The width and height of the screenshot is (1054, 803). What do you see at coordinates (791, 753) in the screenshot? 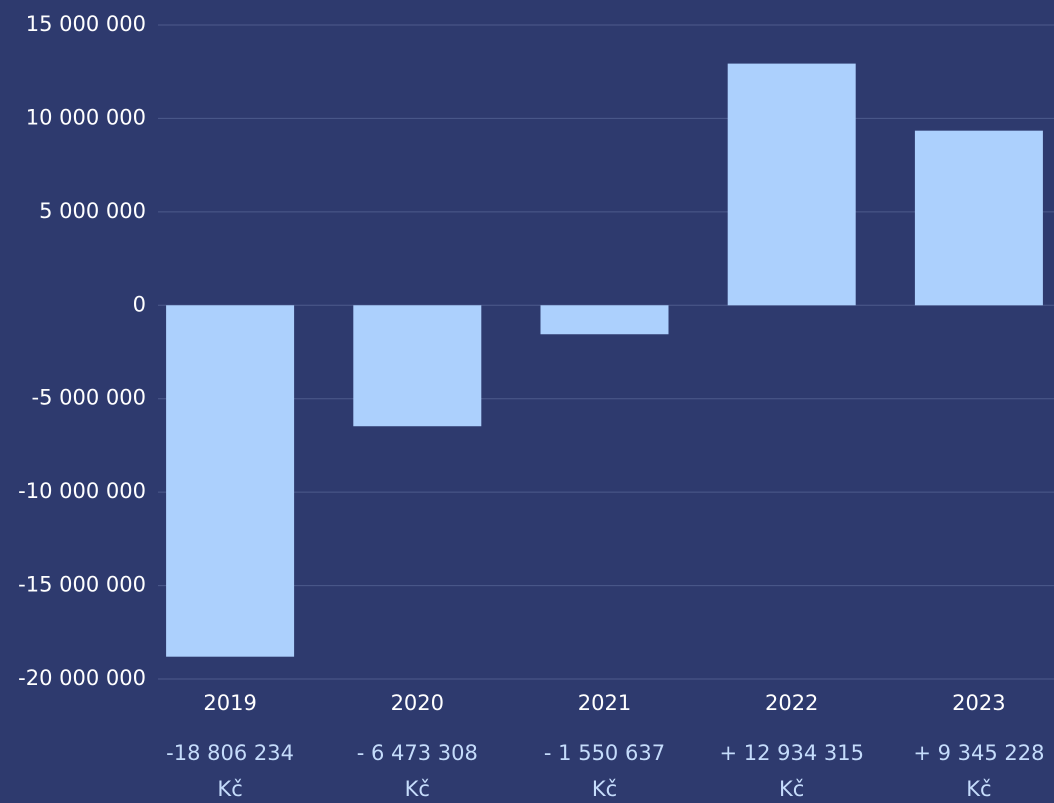
I see `value-label: + 12 934 315` at bounding box center [791, 753].